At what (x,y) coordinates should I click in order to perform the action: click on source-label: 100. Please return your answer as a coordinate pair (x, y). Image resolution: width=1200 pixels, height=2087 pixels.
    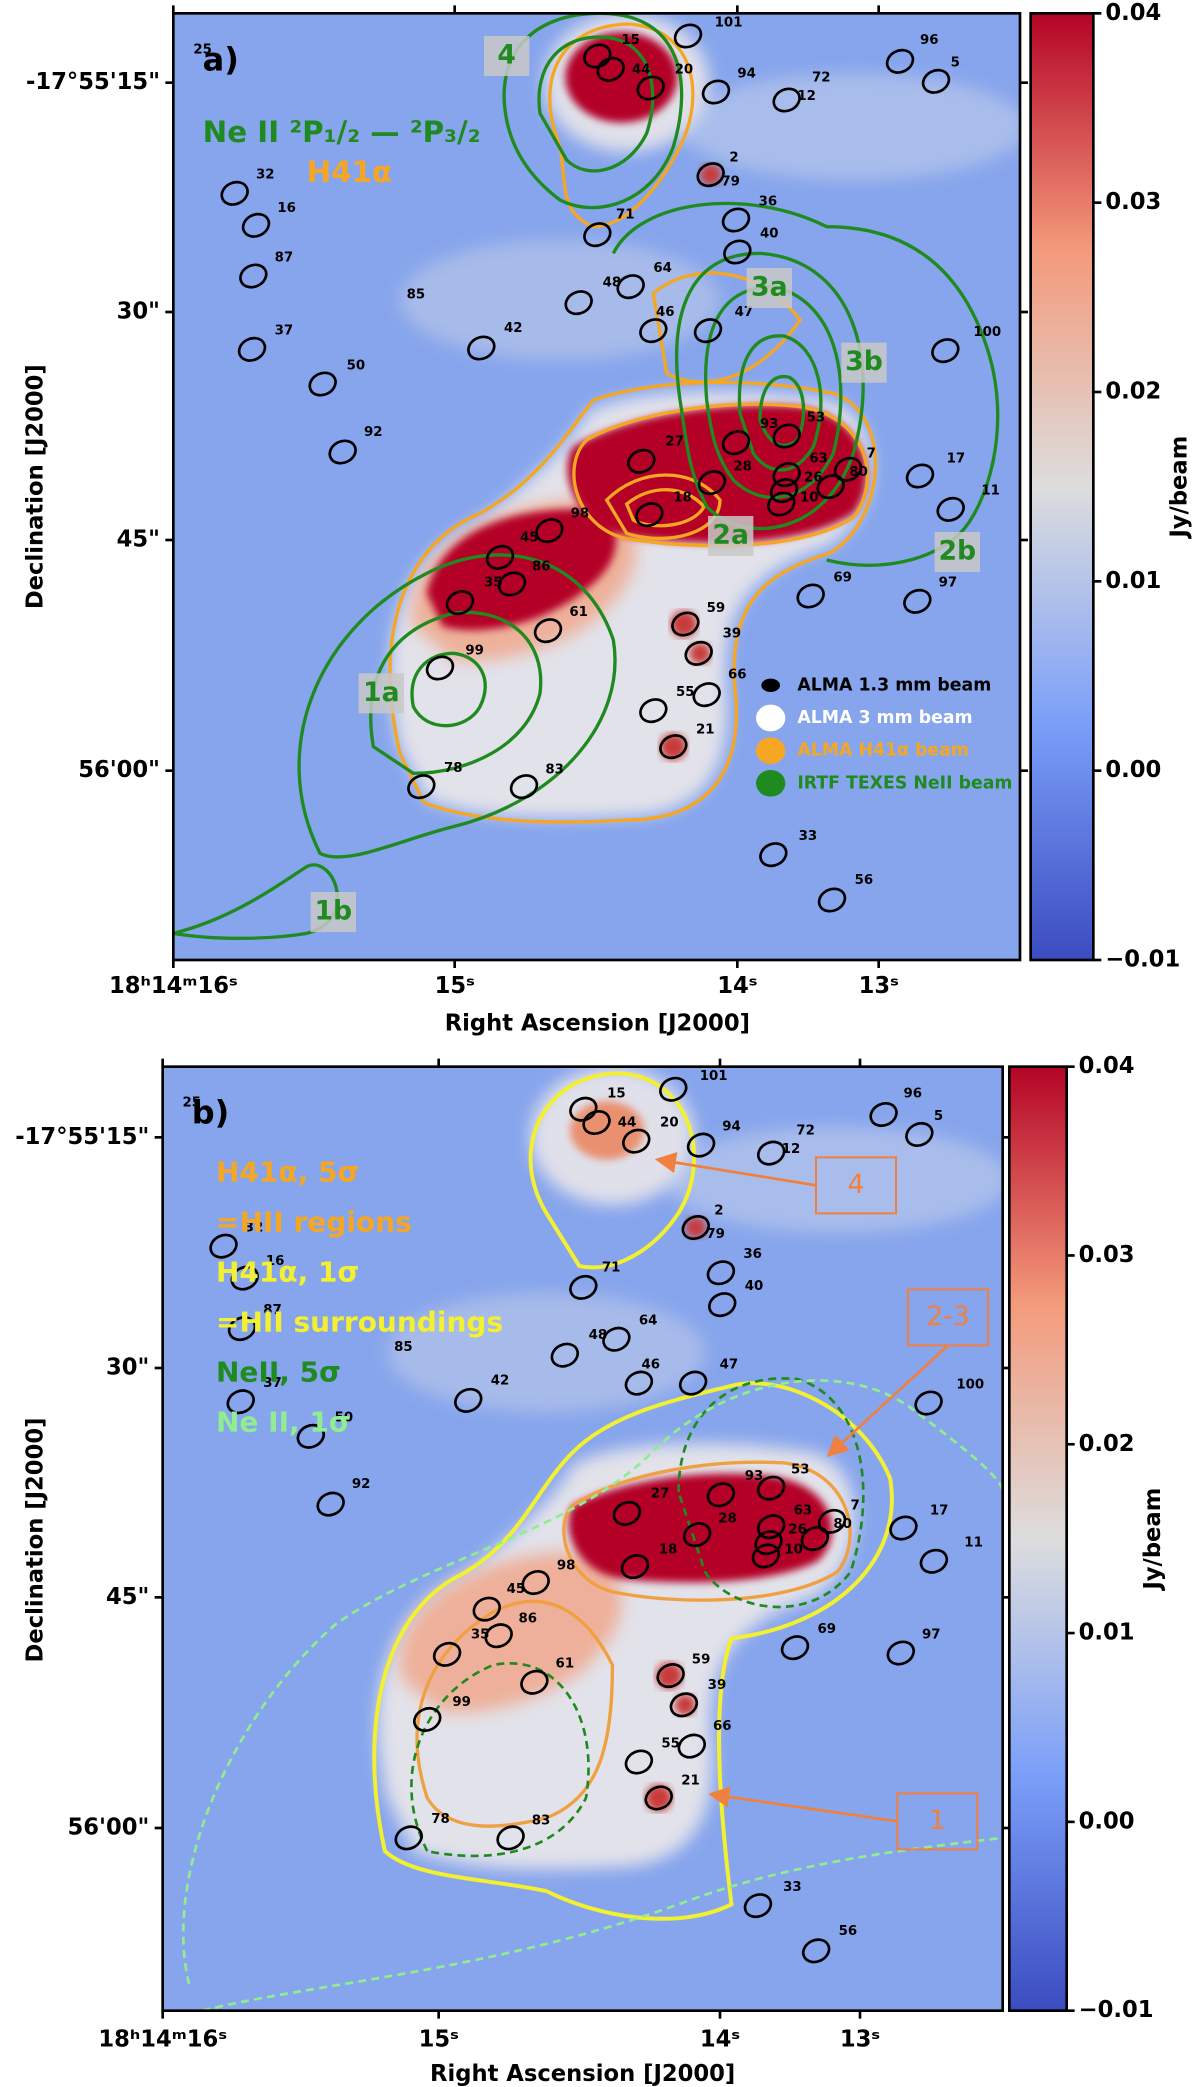
    Looking at the image, I should click on (987, 332).